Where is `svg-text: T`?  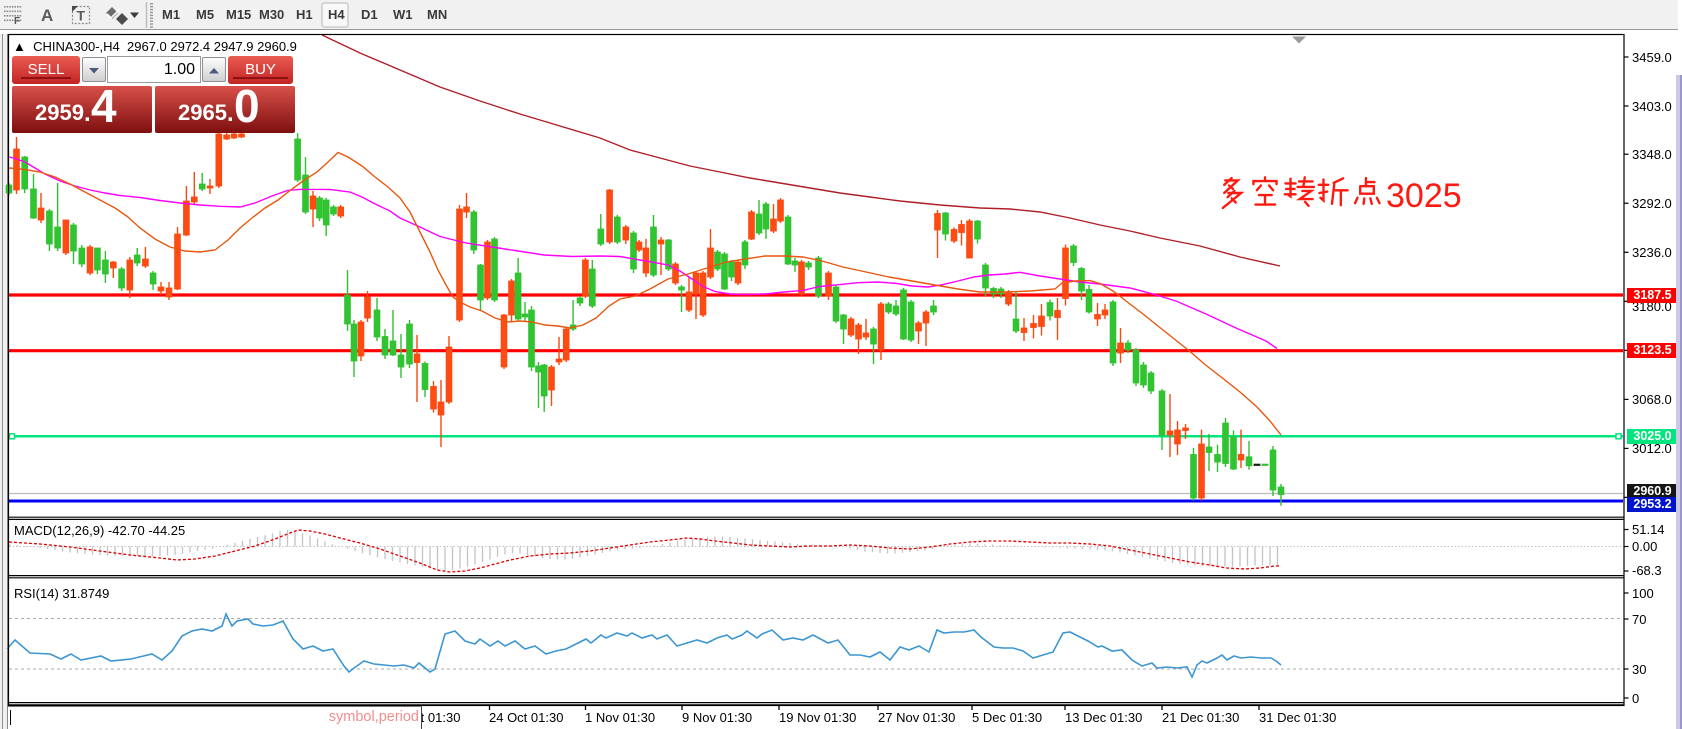
svg-text: T is located at coordinates (81, 16).